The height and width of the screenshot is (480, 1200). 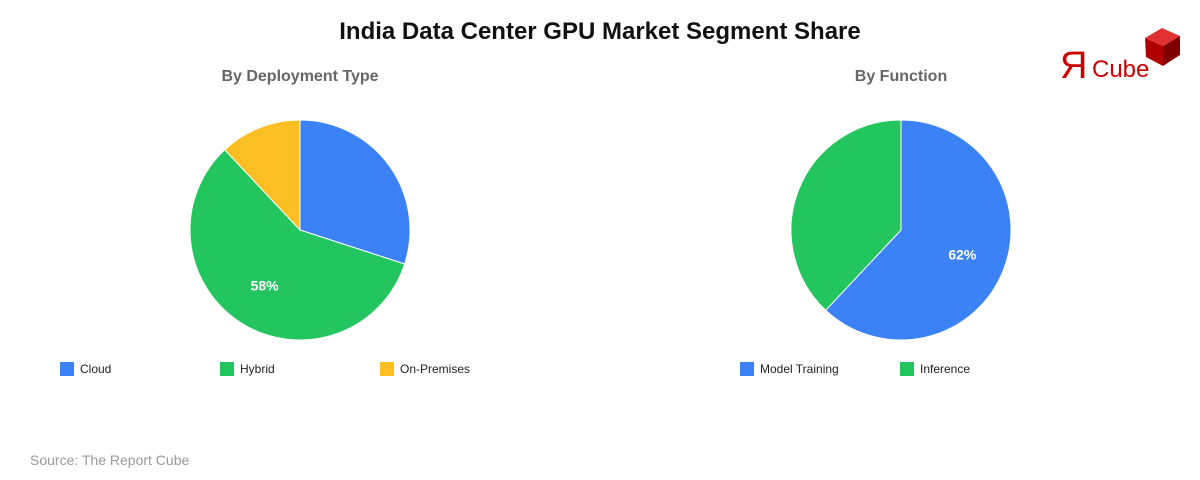 I want to click on legend-item: On-Premises, so click(x=425, y=369).